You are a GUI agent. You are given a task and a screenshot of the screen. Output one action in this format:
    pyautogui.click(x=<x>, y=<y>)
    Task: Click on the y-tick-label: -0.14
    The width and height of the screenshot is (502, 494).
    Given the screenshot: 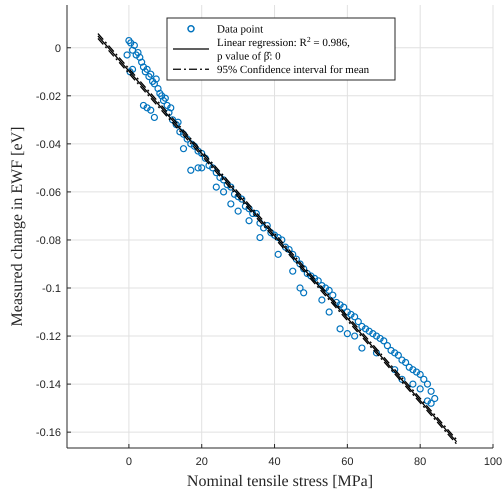 What is the action you would take?
    pyautogui.click(x=48, y=385)
    